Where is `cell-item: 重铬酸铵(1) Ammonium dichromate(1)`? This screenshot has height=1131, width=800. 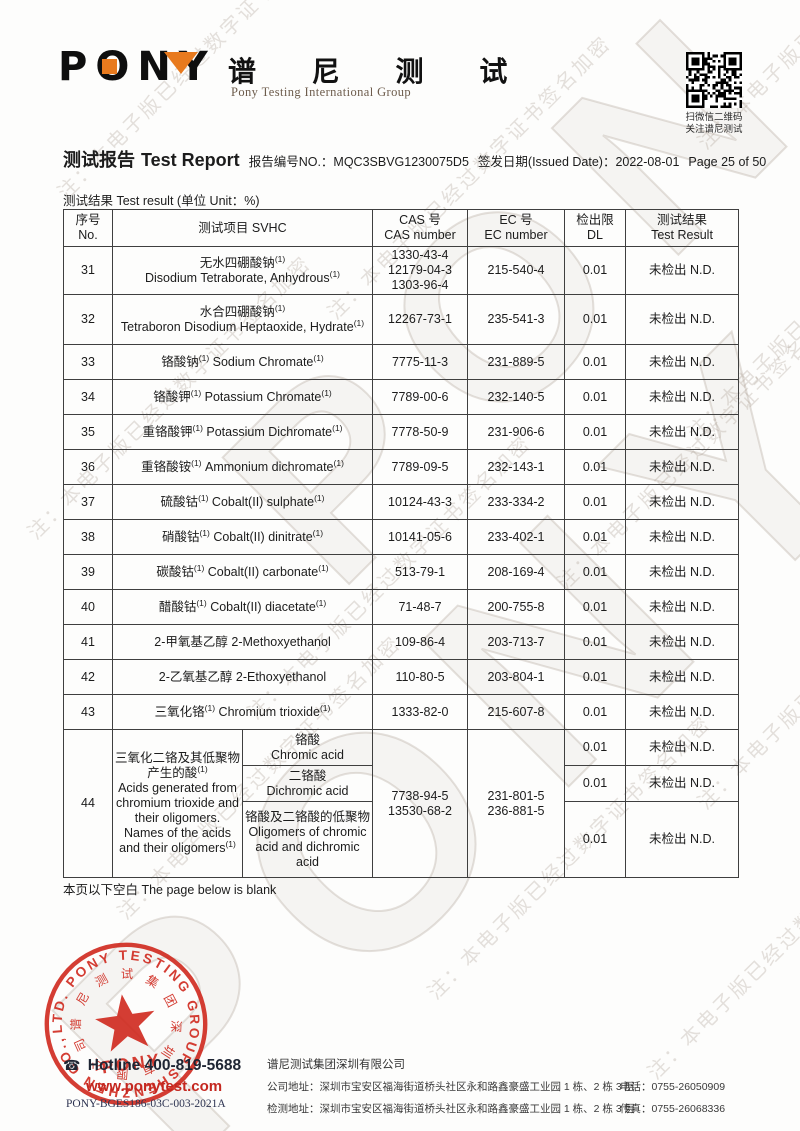
cell-item: 重铬酸铵(1) Ammonium dichromate(1) is located at coordinates (242, 467).